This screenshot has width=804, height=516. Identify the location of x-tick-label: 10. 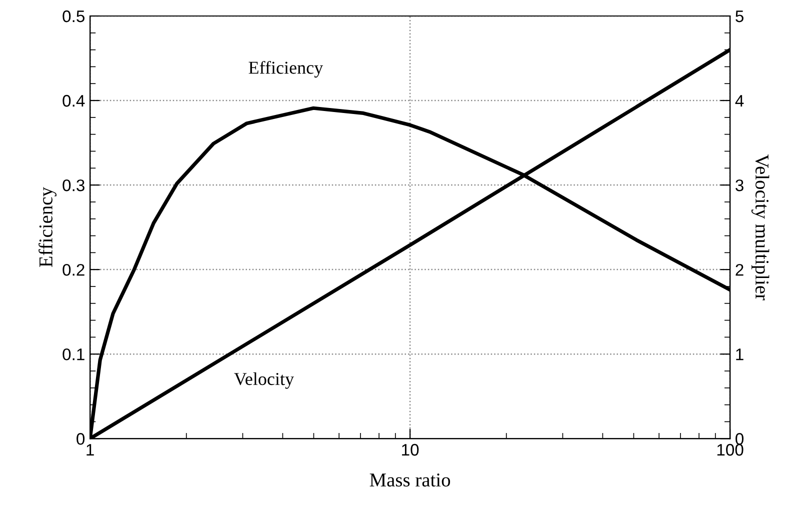
(410, 450).